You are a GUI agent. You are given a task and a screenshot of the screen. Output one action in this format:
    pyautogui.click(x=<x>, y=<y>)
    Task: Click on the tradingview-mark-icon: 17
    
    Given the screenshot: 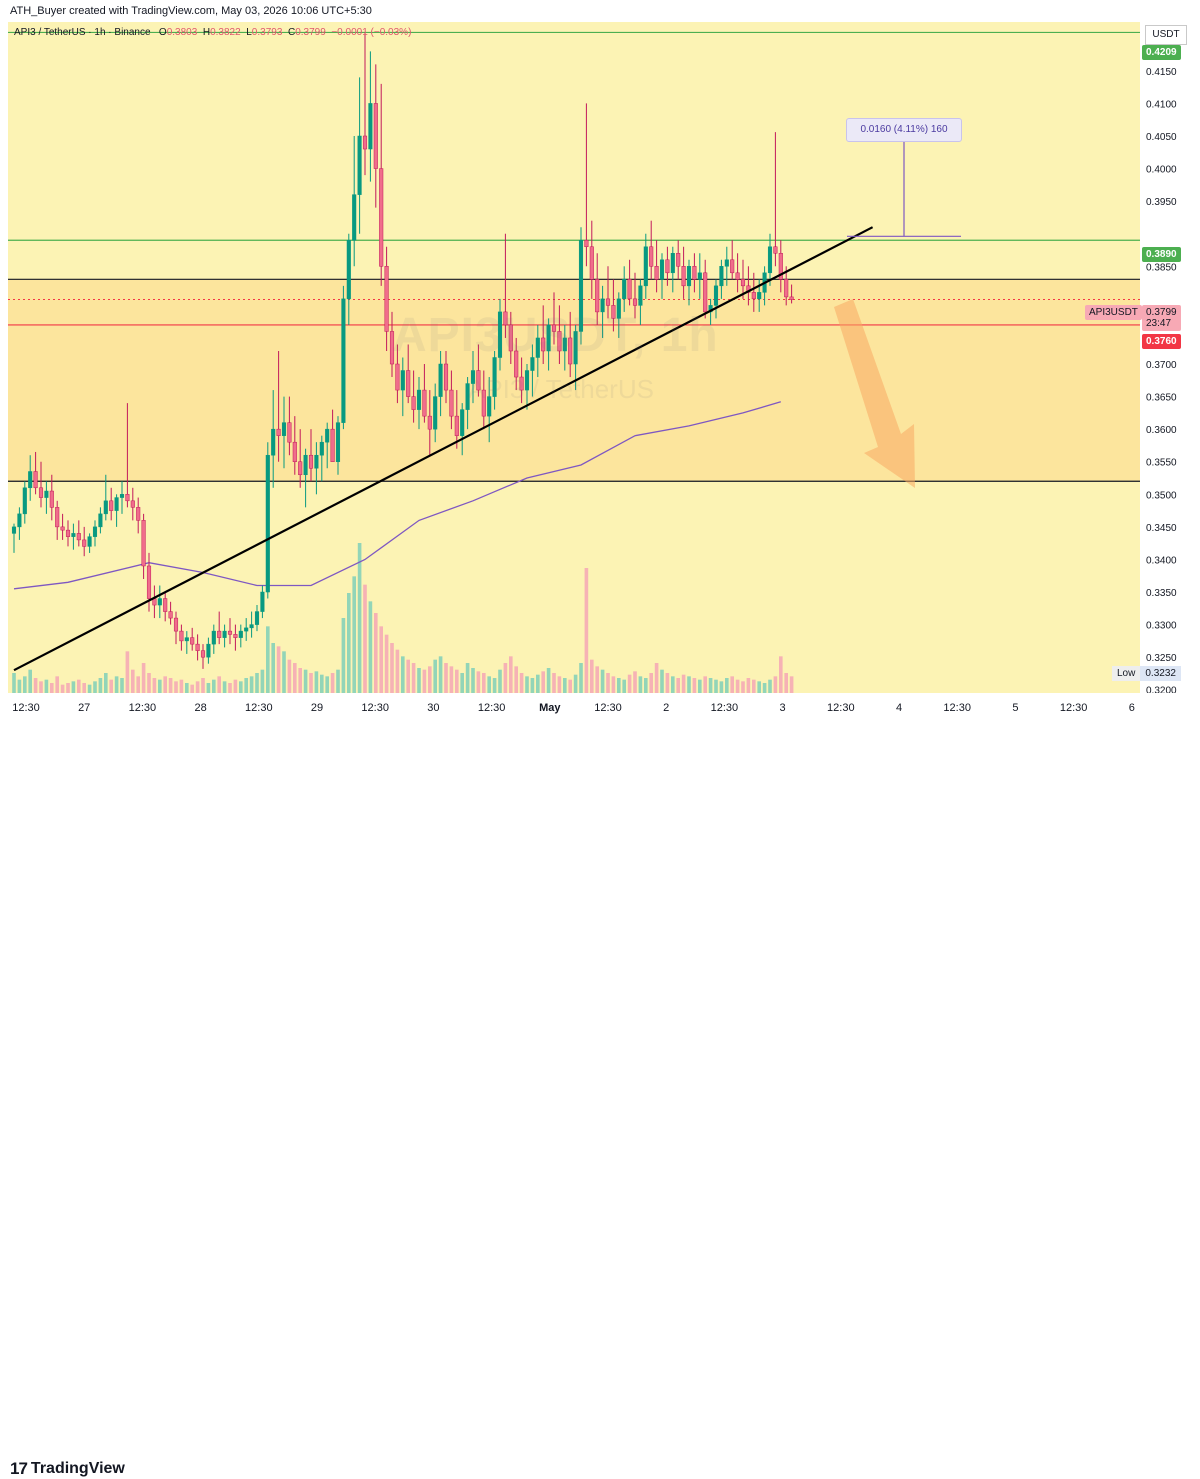 What is the action you would take?
    pyautogui.click(x=19, y=1468)
    